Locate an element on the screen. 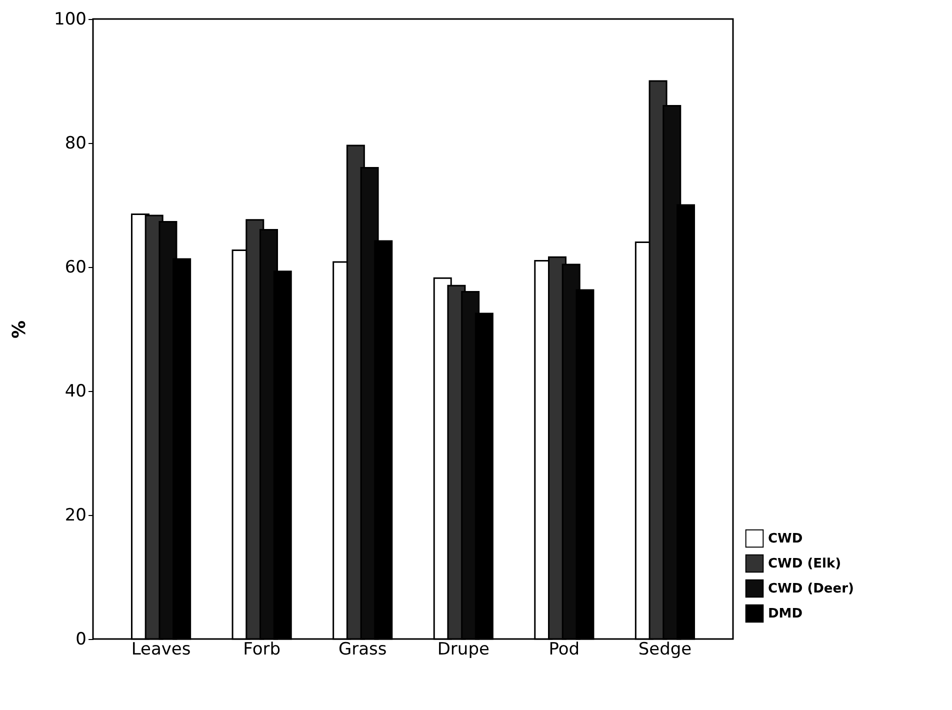  y-tick-label: 80 is located at coordinates (75, 144).